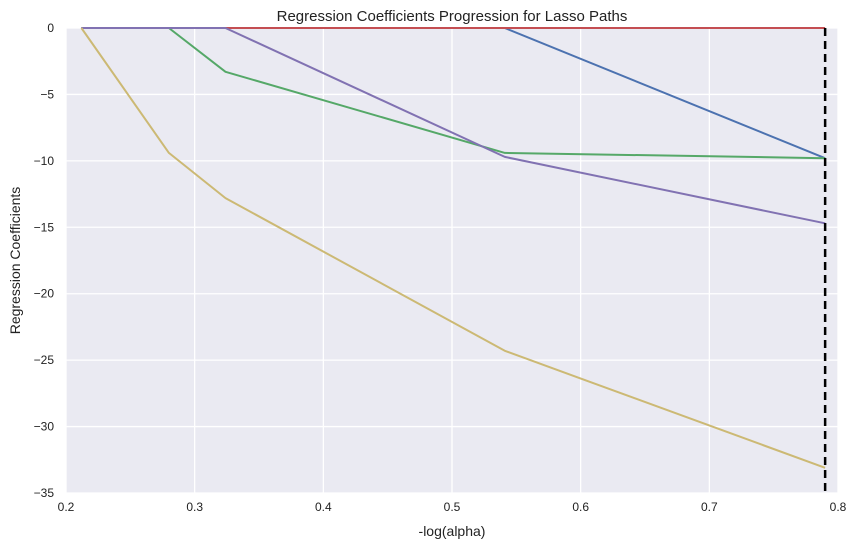 Image resolution: width=858 pixels, height=548 pixels. I want to click on y-tick-label: −10, so click(44, 161).